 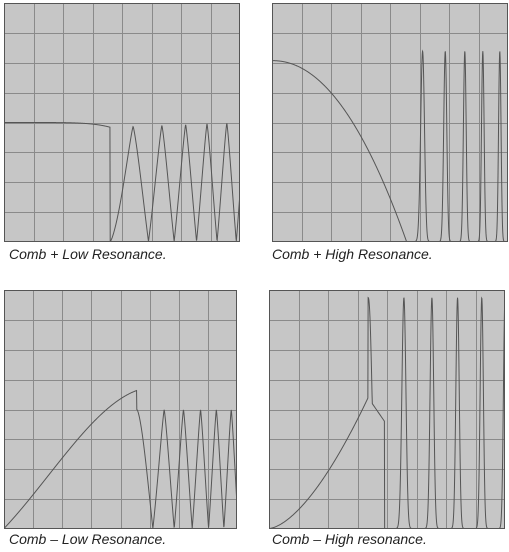 What do you see at coordinates (352, 254) in the screenshot?
I see `caption-comb-plus-high: Comb + High Resonance.` at bounding box center [352, 254].